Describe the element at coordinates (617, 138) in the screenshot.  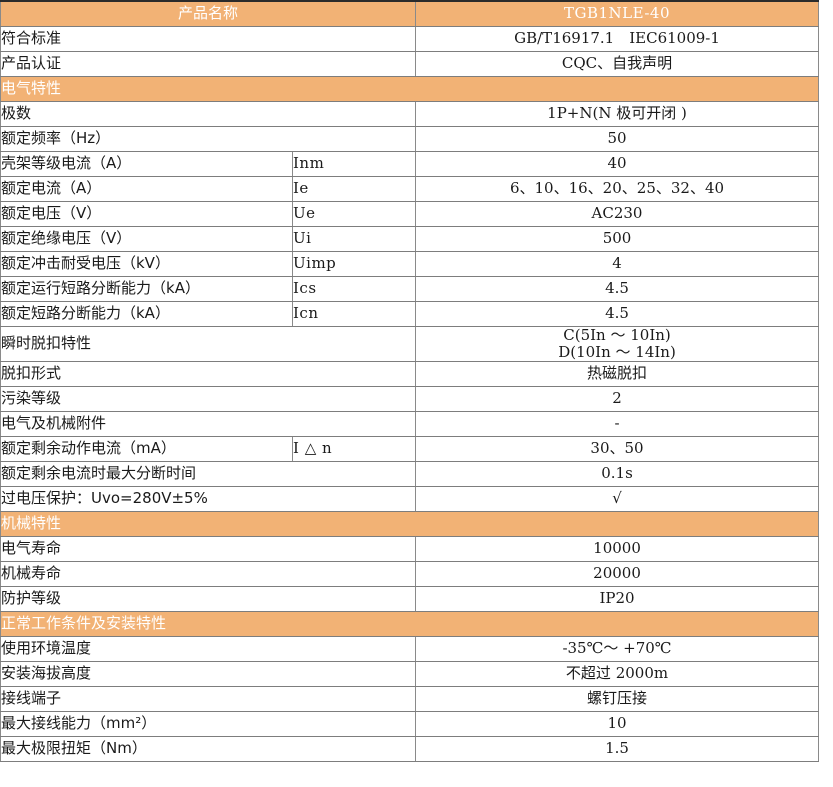
I see `row-value: 50` at that location.